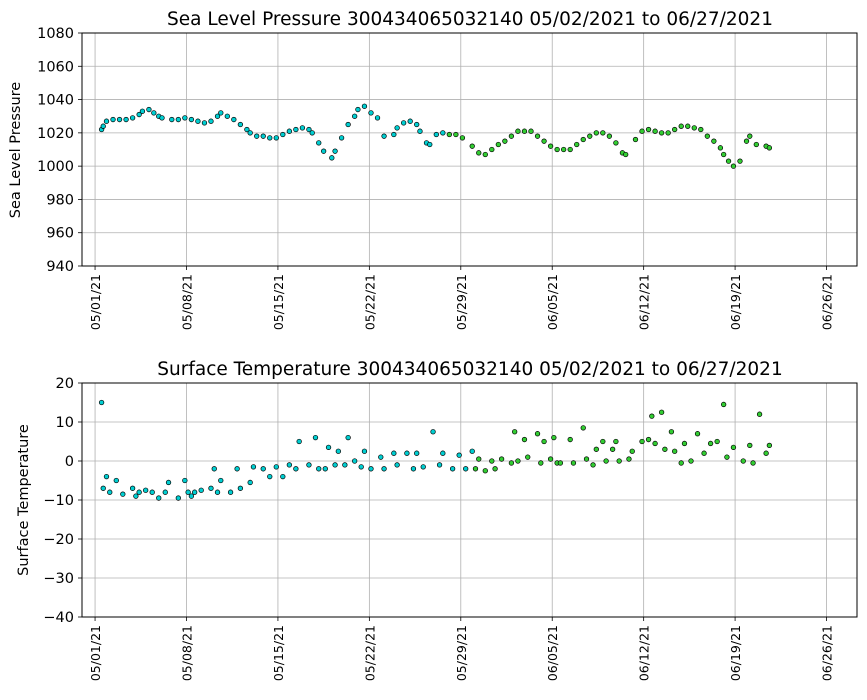  I want to click on y-tick-label: −30, so click(58, 579).